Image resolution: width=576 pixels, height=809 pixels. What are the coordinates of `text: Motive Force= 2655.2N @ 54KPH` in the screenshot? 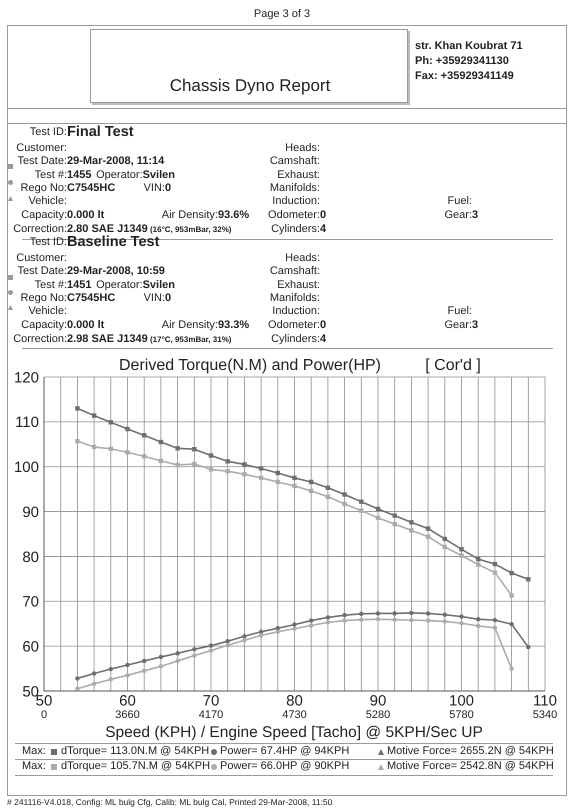 It's located at (470, 752).